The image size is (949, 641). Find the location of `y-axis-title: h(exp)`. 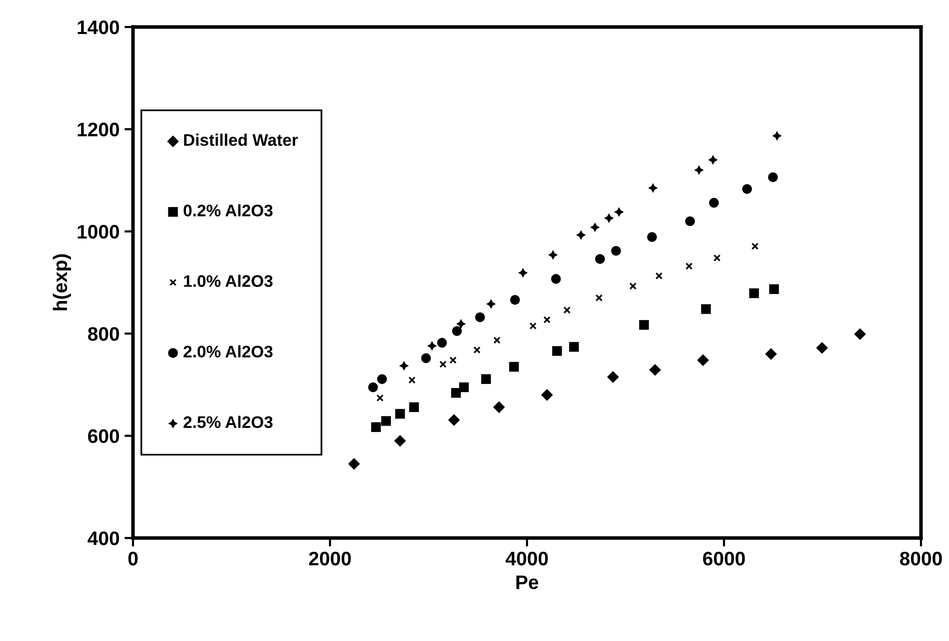

y-axis-title: h(exp) is located at coordinates (61, 282).